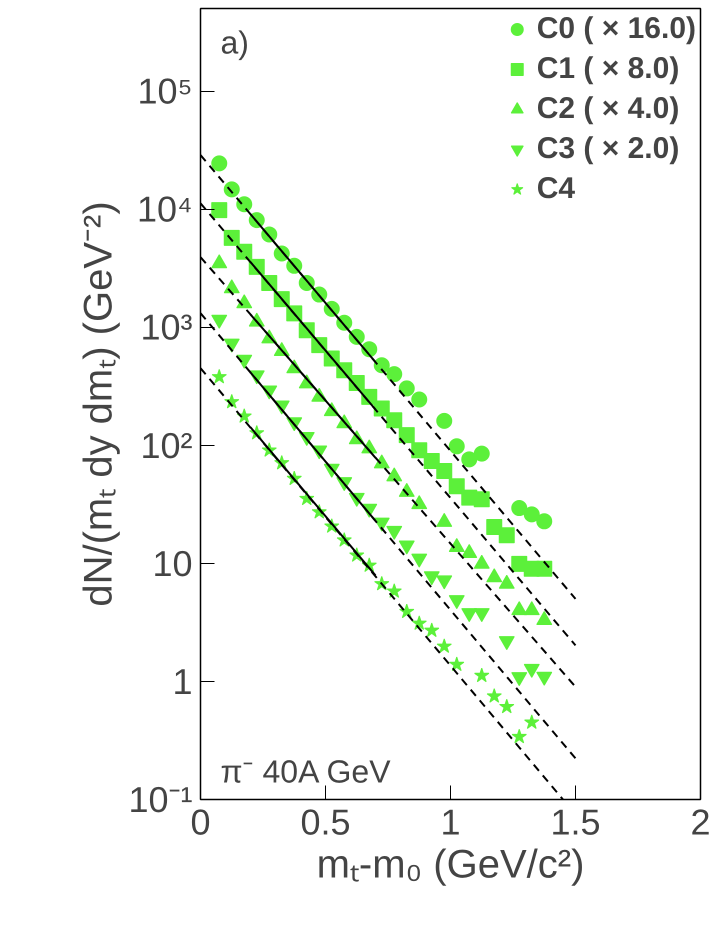  Describe the element at coordinates (450, 864) in the screenshot. I see `x-axis-title: mₜ-m₀ (GeV/c²)` at that location.